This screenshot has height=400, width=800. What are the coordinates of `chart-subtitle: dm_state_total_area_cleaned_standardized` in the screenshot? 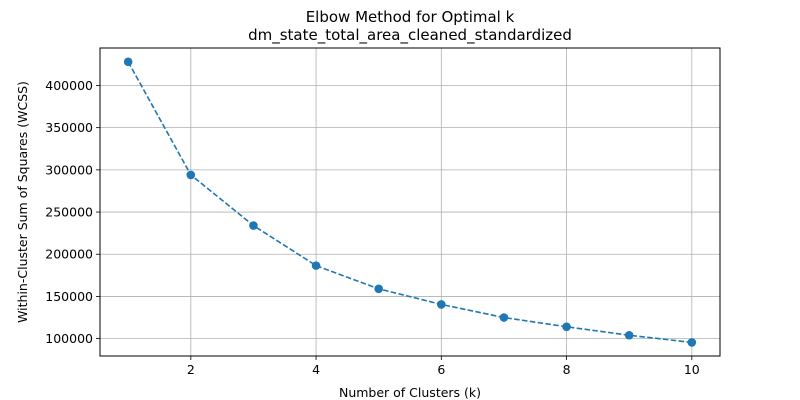 It's located at (410, 35).